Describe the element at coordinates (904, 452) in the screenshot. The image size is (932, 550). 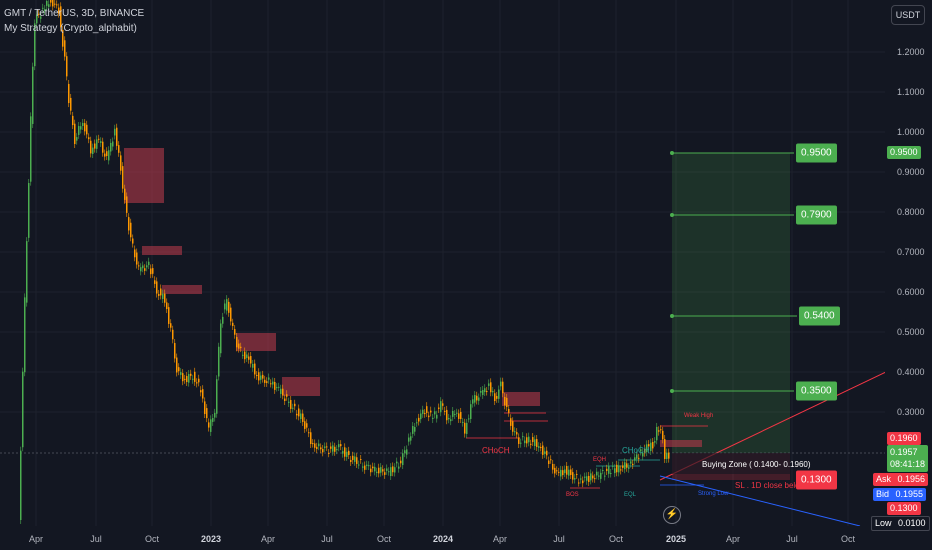
I see `last-price-value: 0.1957` at that location.